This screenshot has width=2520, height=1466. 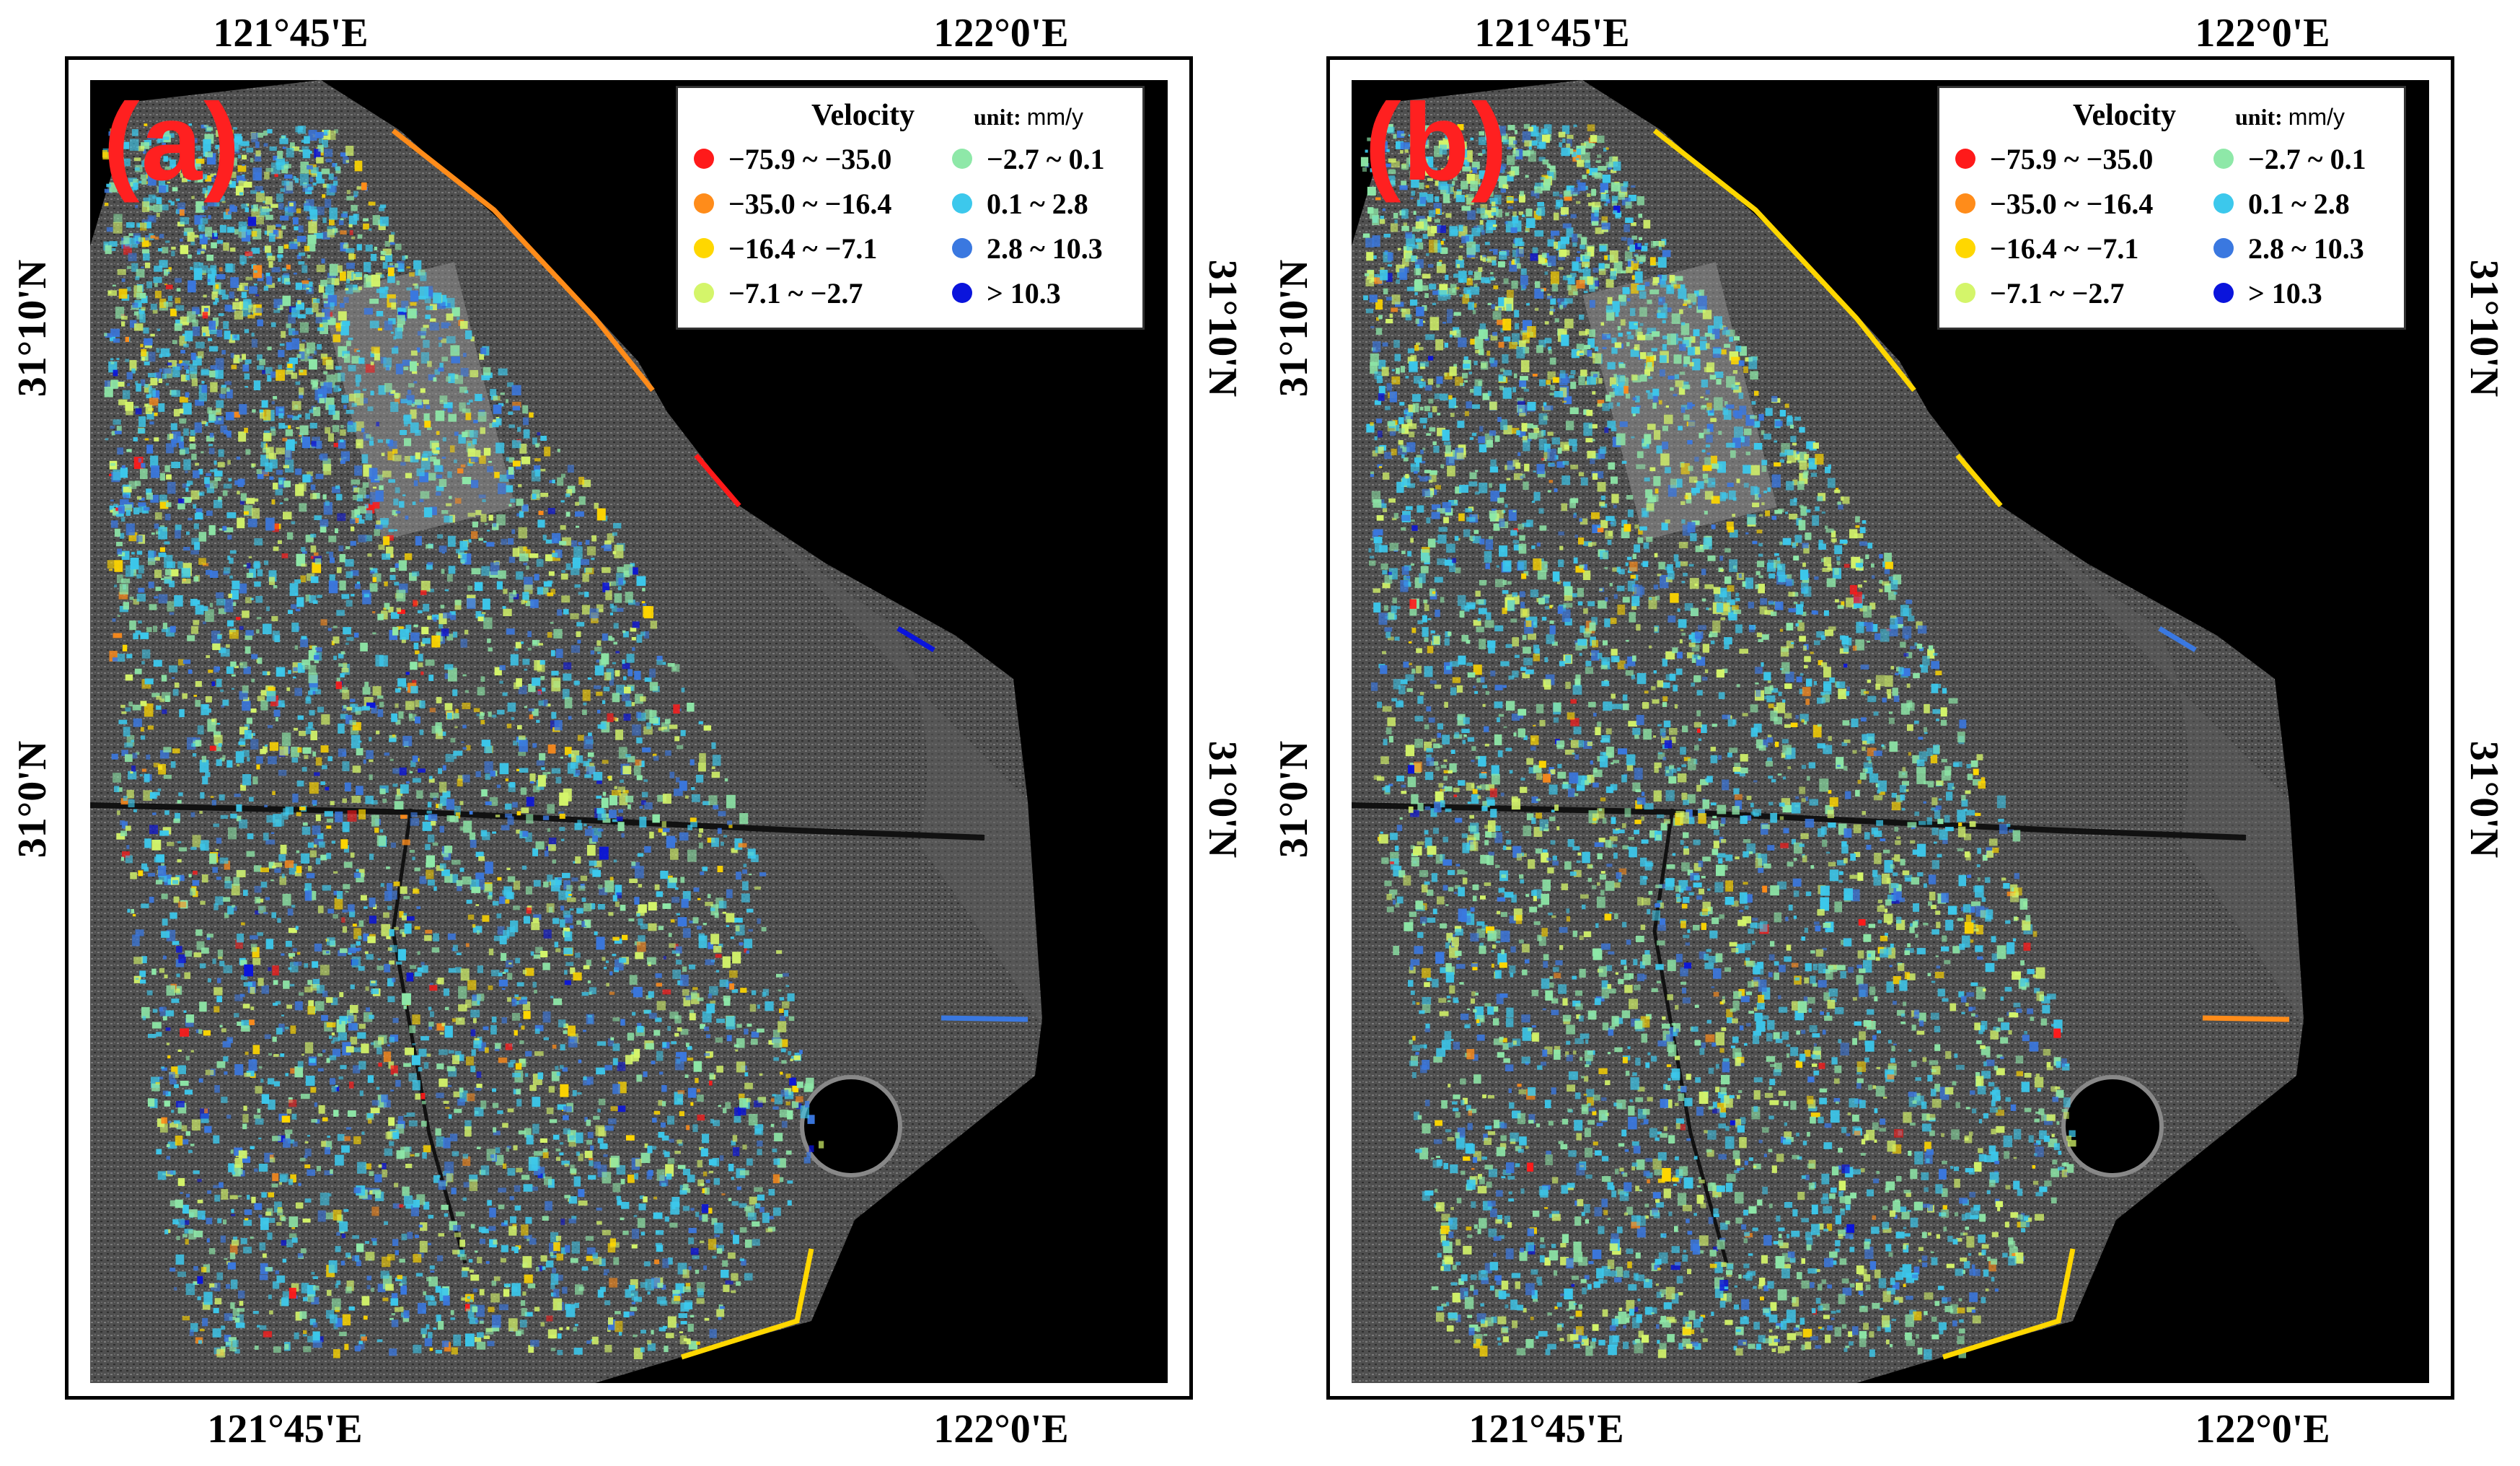 I want to click on panel-label: (a), so click(x=172, y=142).